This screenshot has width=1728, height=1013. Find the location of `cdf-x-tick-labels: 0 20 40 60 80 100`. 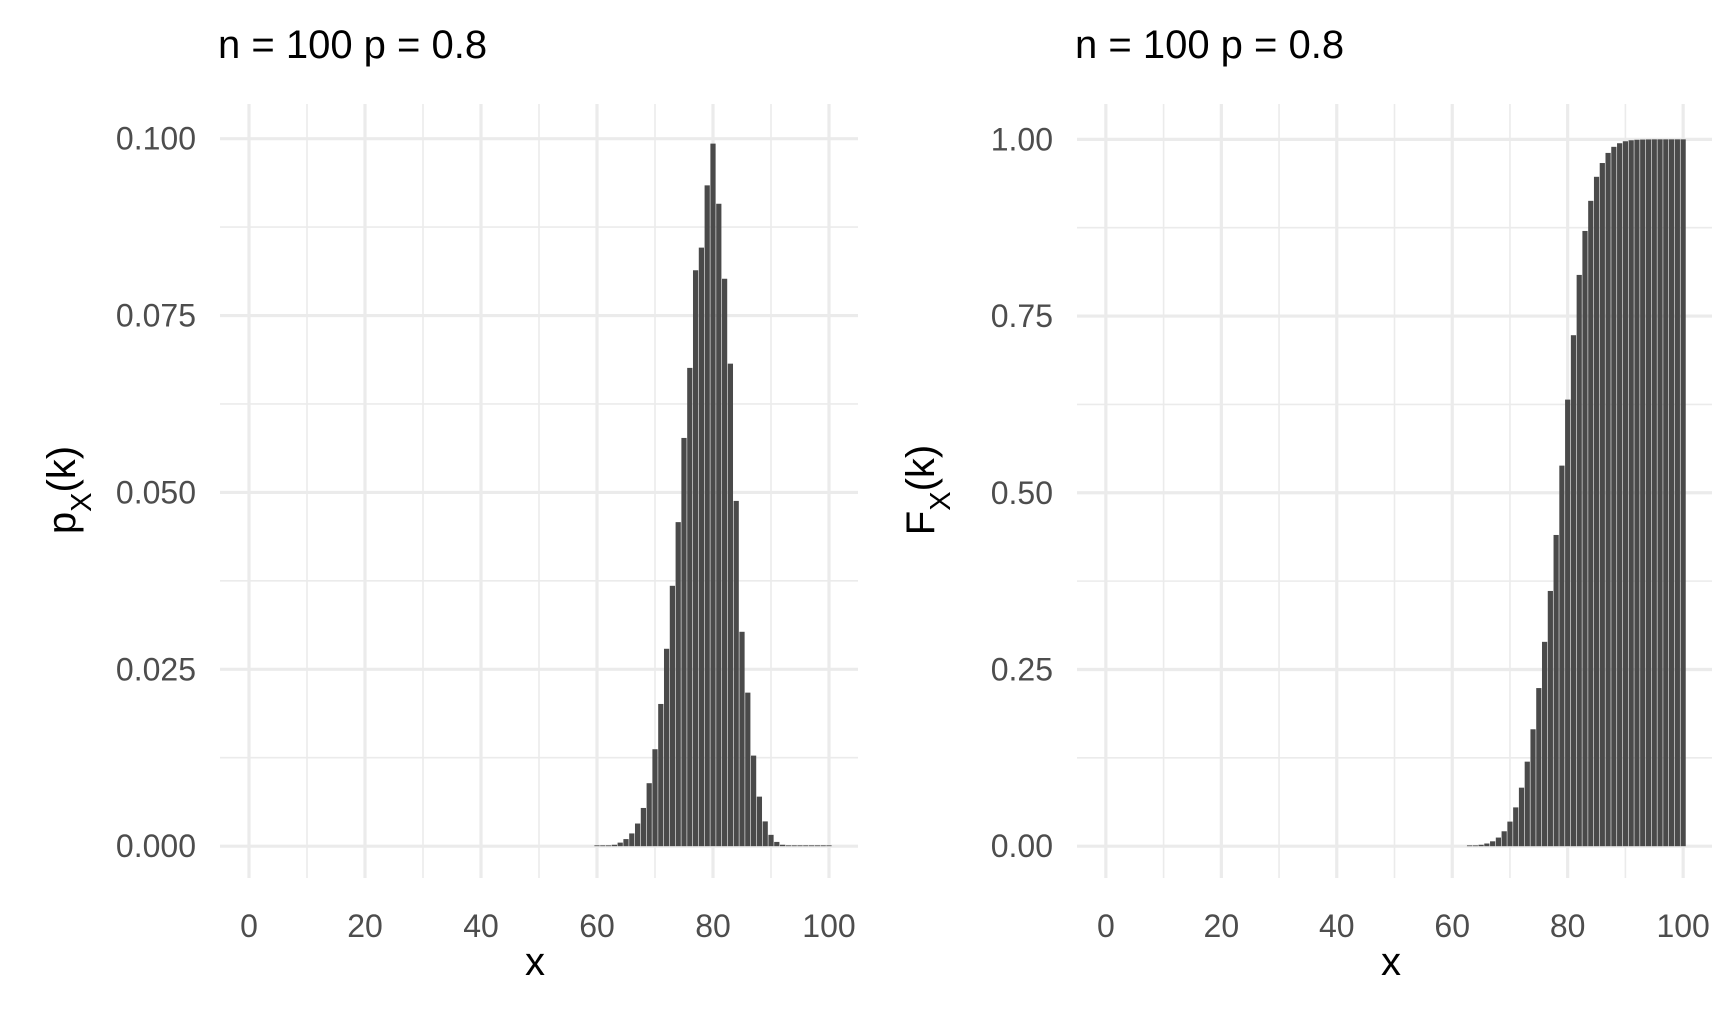

cdf-x-tick-labels: 0 20 40 60 80 100 is located at coordinates (1403, 926).